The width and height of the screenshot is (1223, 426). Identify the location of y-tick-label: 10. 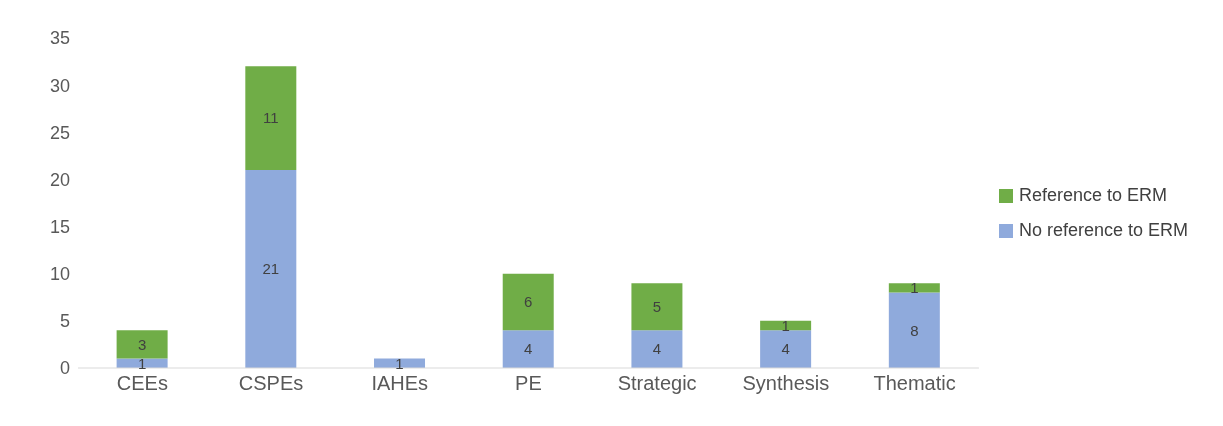
(59, 274).